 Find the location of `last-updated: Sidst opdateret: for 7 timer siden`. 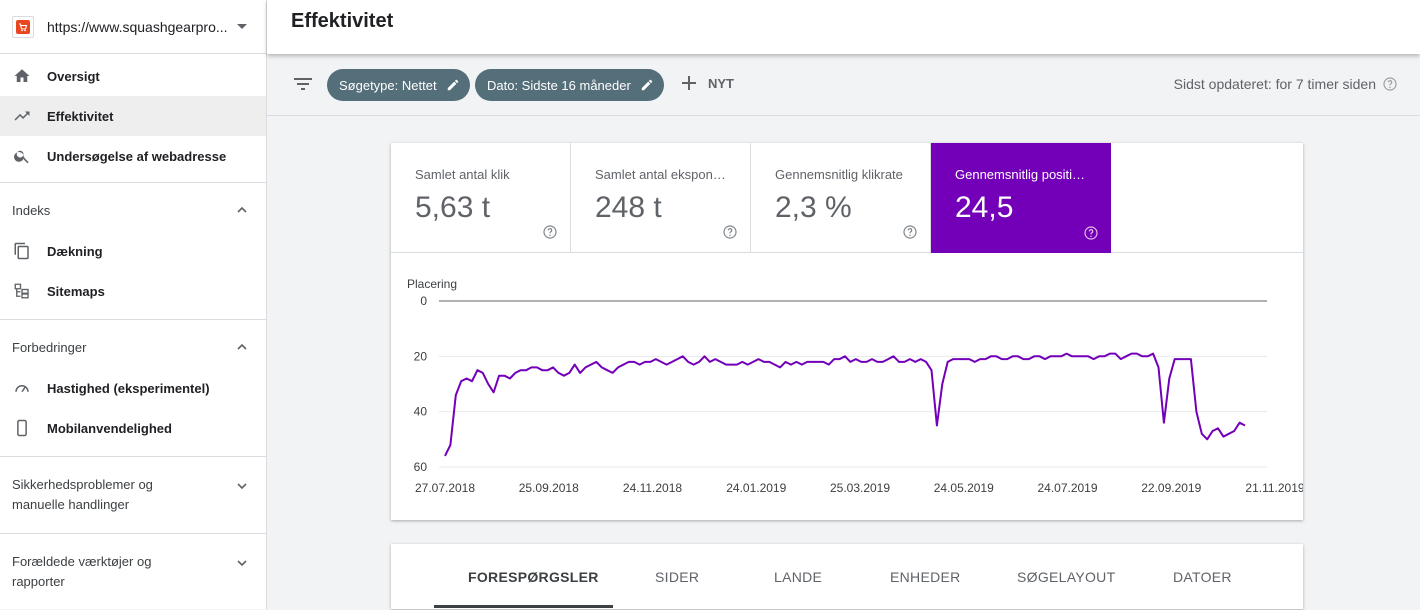

last-updated: Sidst opdateret: for 7 timer siden is located at coordinates (1286, 84).